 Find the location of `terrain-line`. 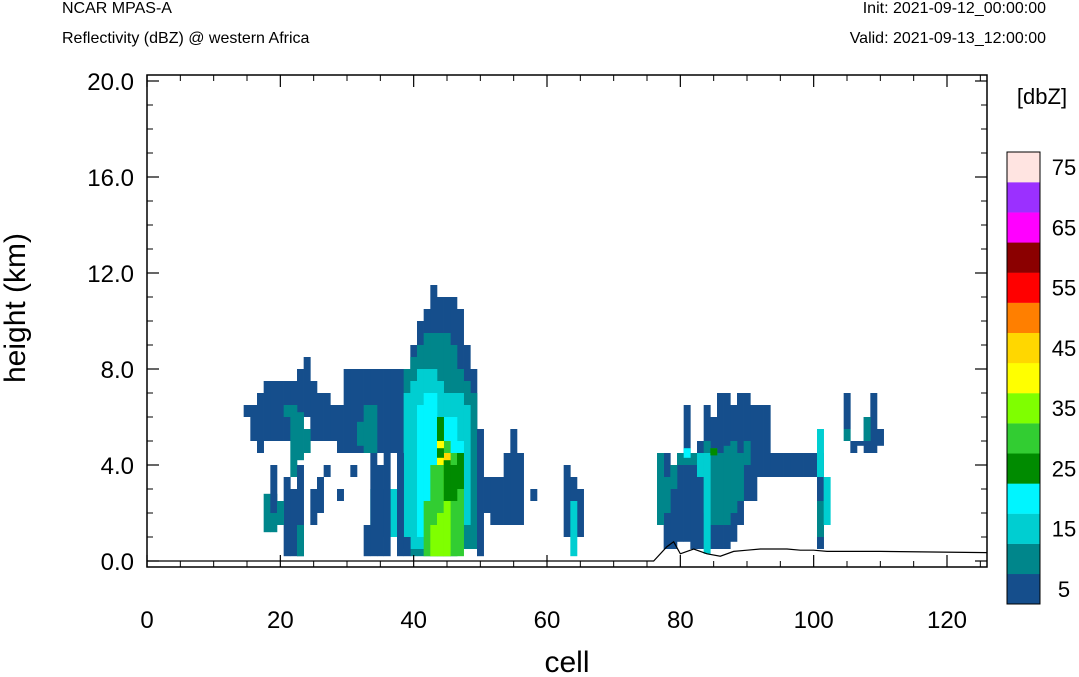

terrain-line is located at coordinates (567, 551).